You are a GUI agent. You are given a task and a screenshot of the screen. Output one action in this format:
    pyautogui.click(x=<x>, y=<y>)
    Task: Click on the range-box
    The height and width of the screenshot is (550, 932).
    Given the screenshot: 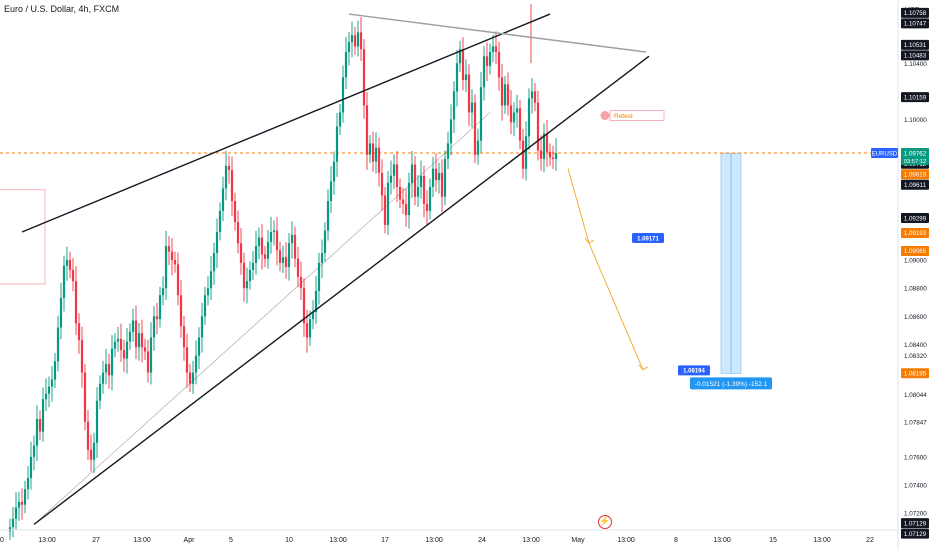 What is the action you would take?
    pyautogui.click(x=23, y=237)
    